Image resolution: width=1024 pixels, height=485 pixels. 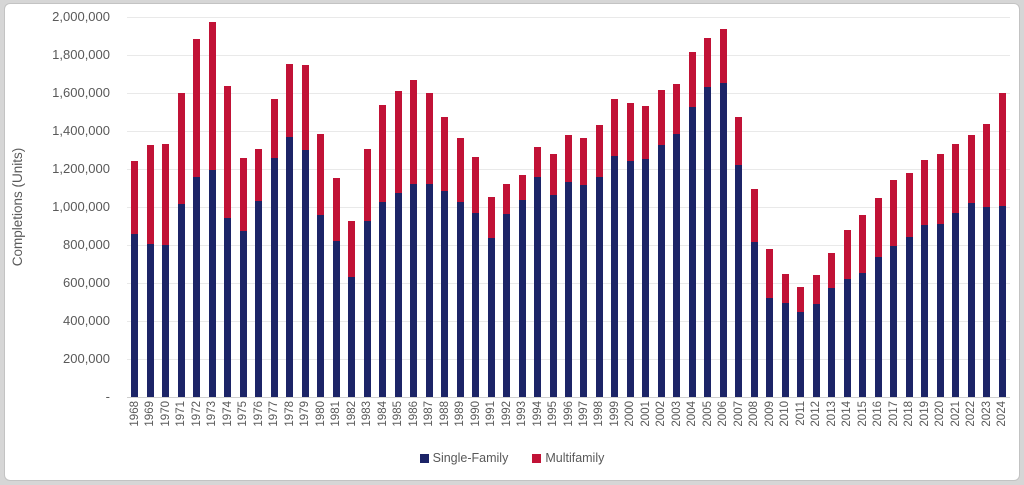 I want to click on x-tick-label: 1988, so click(x=445, y=414).